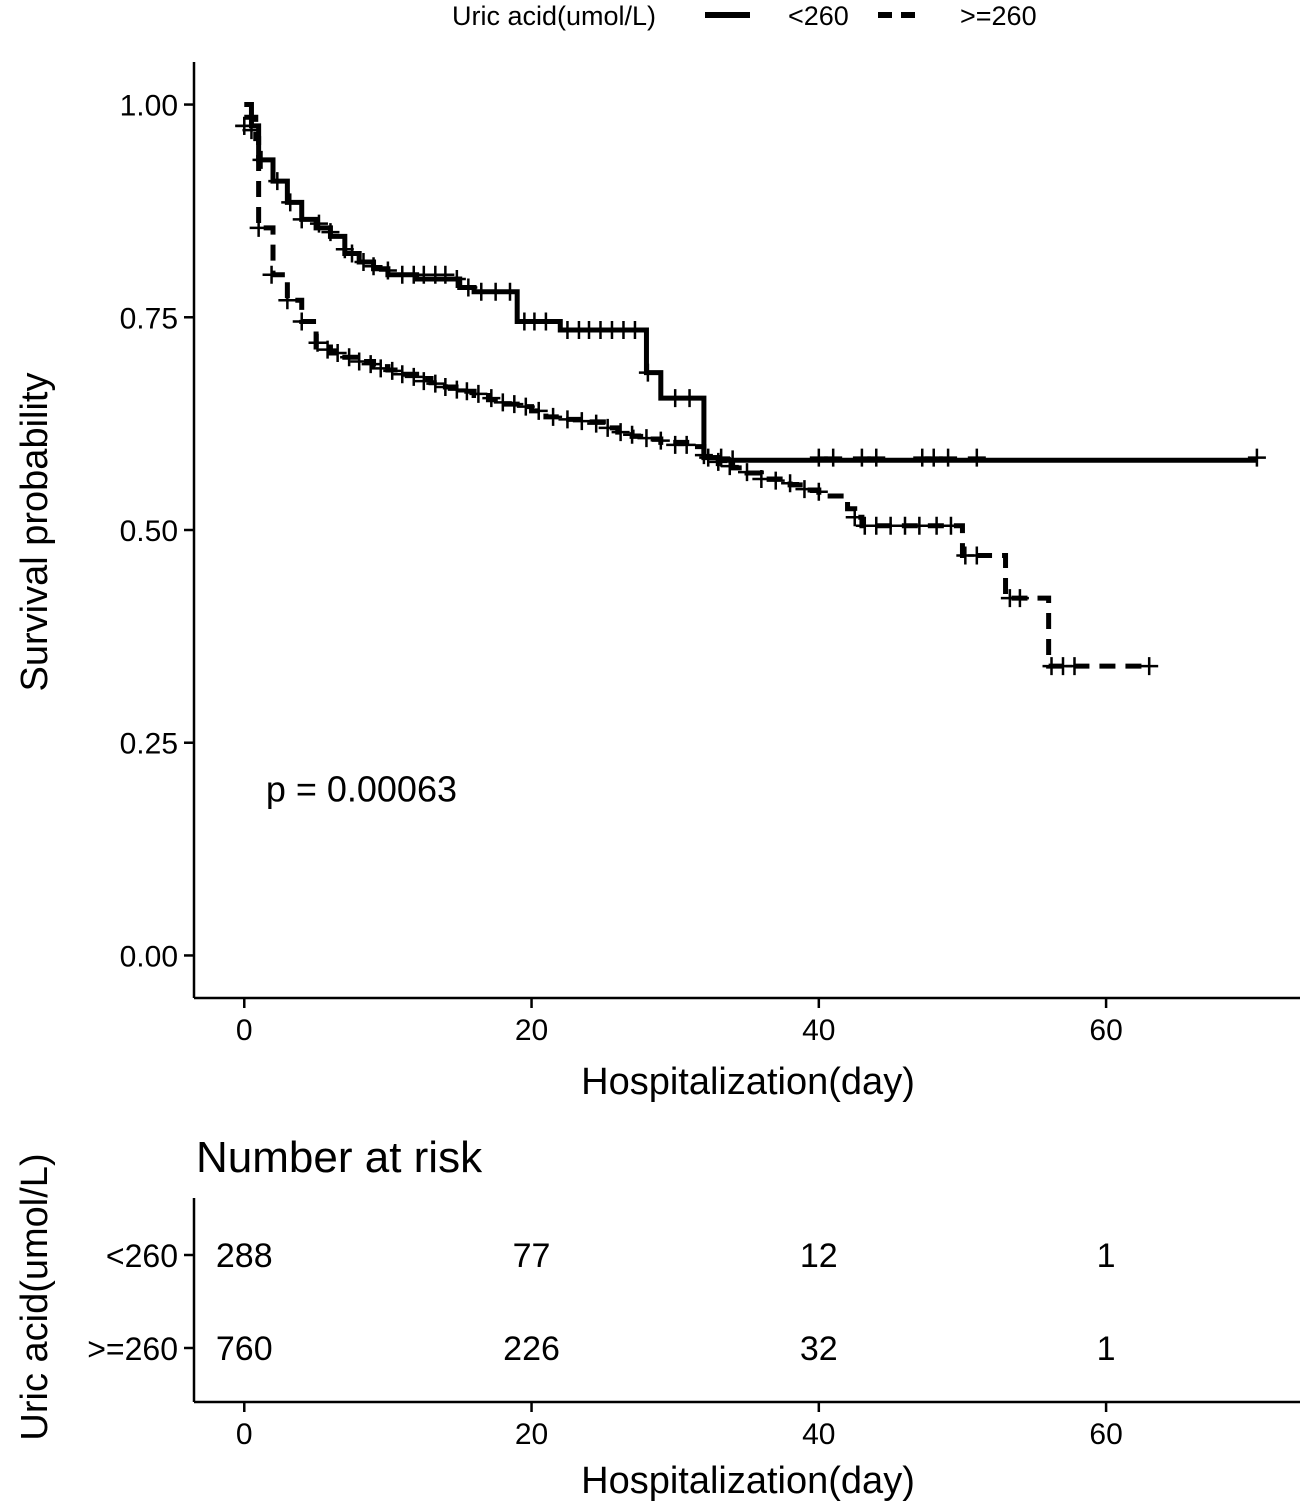  What do you see at coordinates (142, 1256) in the screenshot?
I see `risk-row-label: <260` at bounding box center [142, 1256].